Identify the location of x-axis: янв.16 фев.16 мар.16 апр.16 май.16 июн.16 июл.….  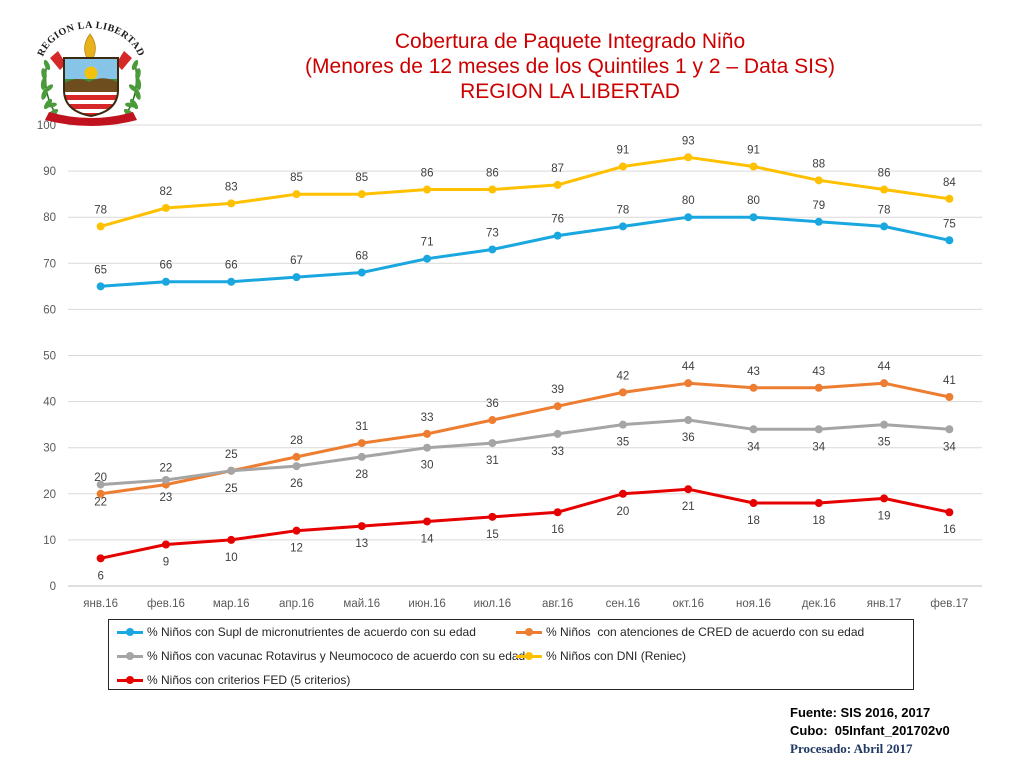
(525, 604).